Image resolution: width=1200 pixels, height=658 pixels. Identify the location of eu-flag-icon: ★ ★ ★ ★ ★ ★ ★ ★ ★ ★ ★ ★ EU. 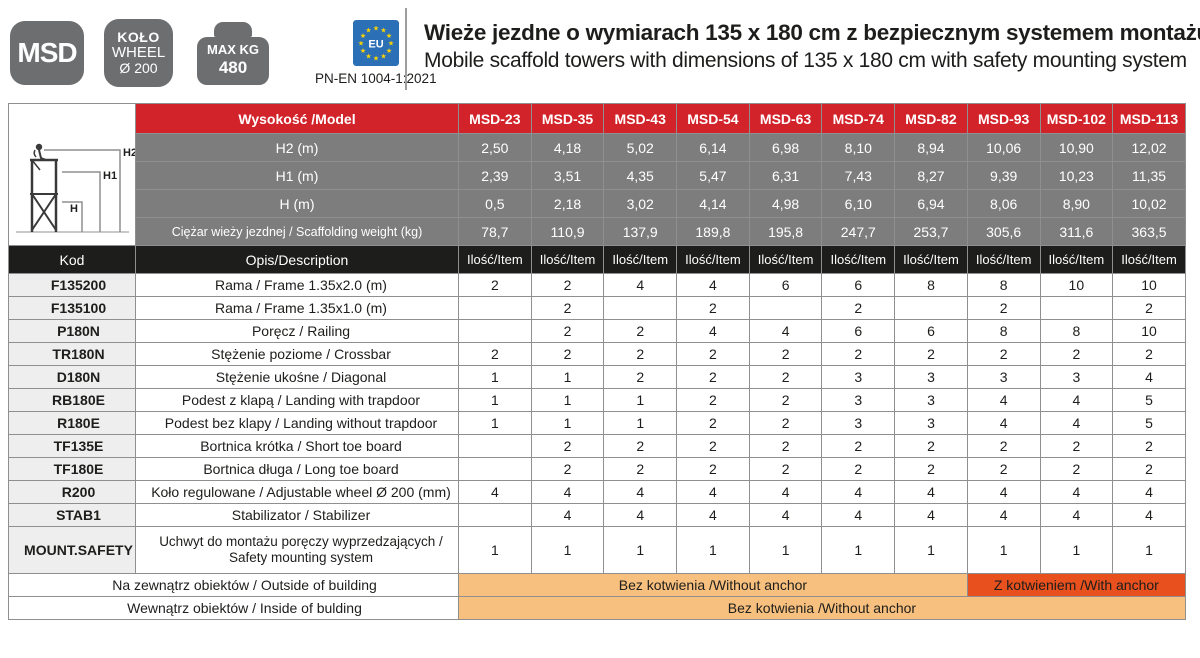
(375, 43).